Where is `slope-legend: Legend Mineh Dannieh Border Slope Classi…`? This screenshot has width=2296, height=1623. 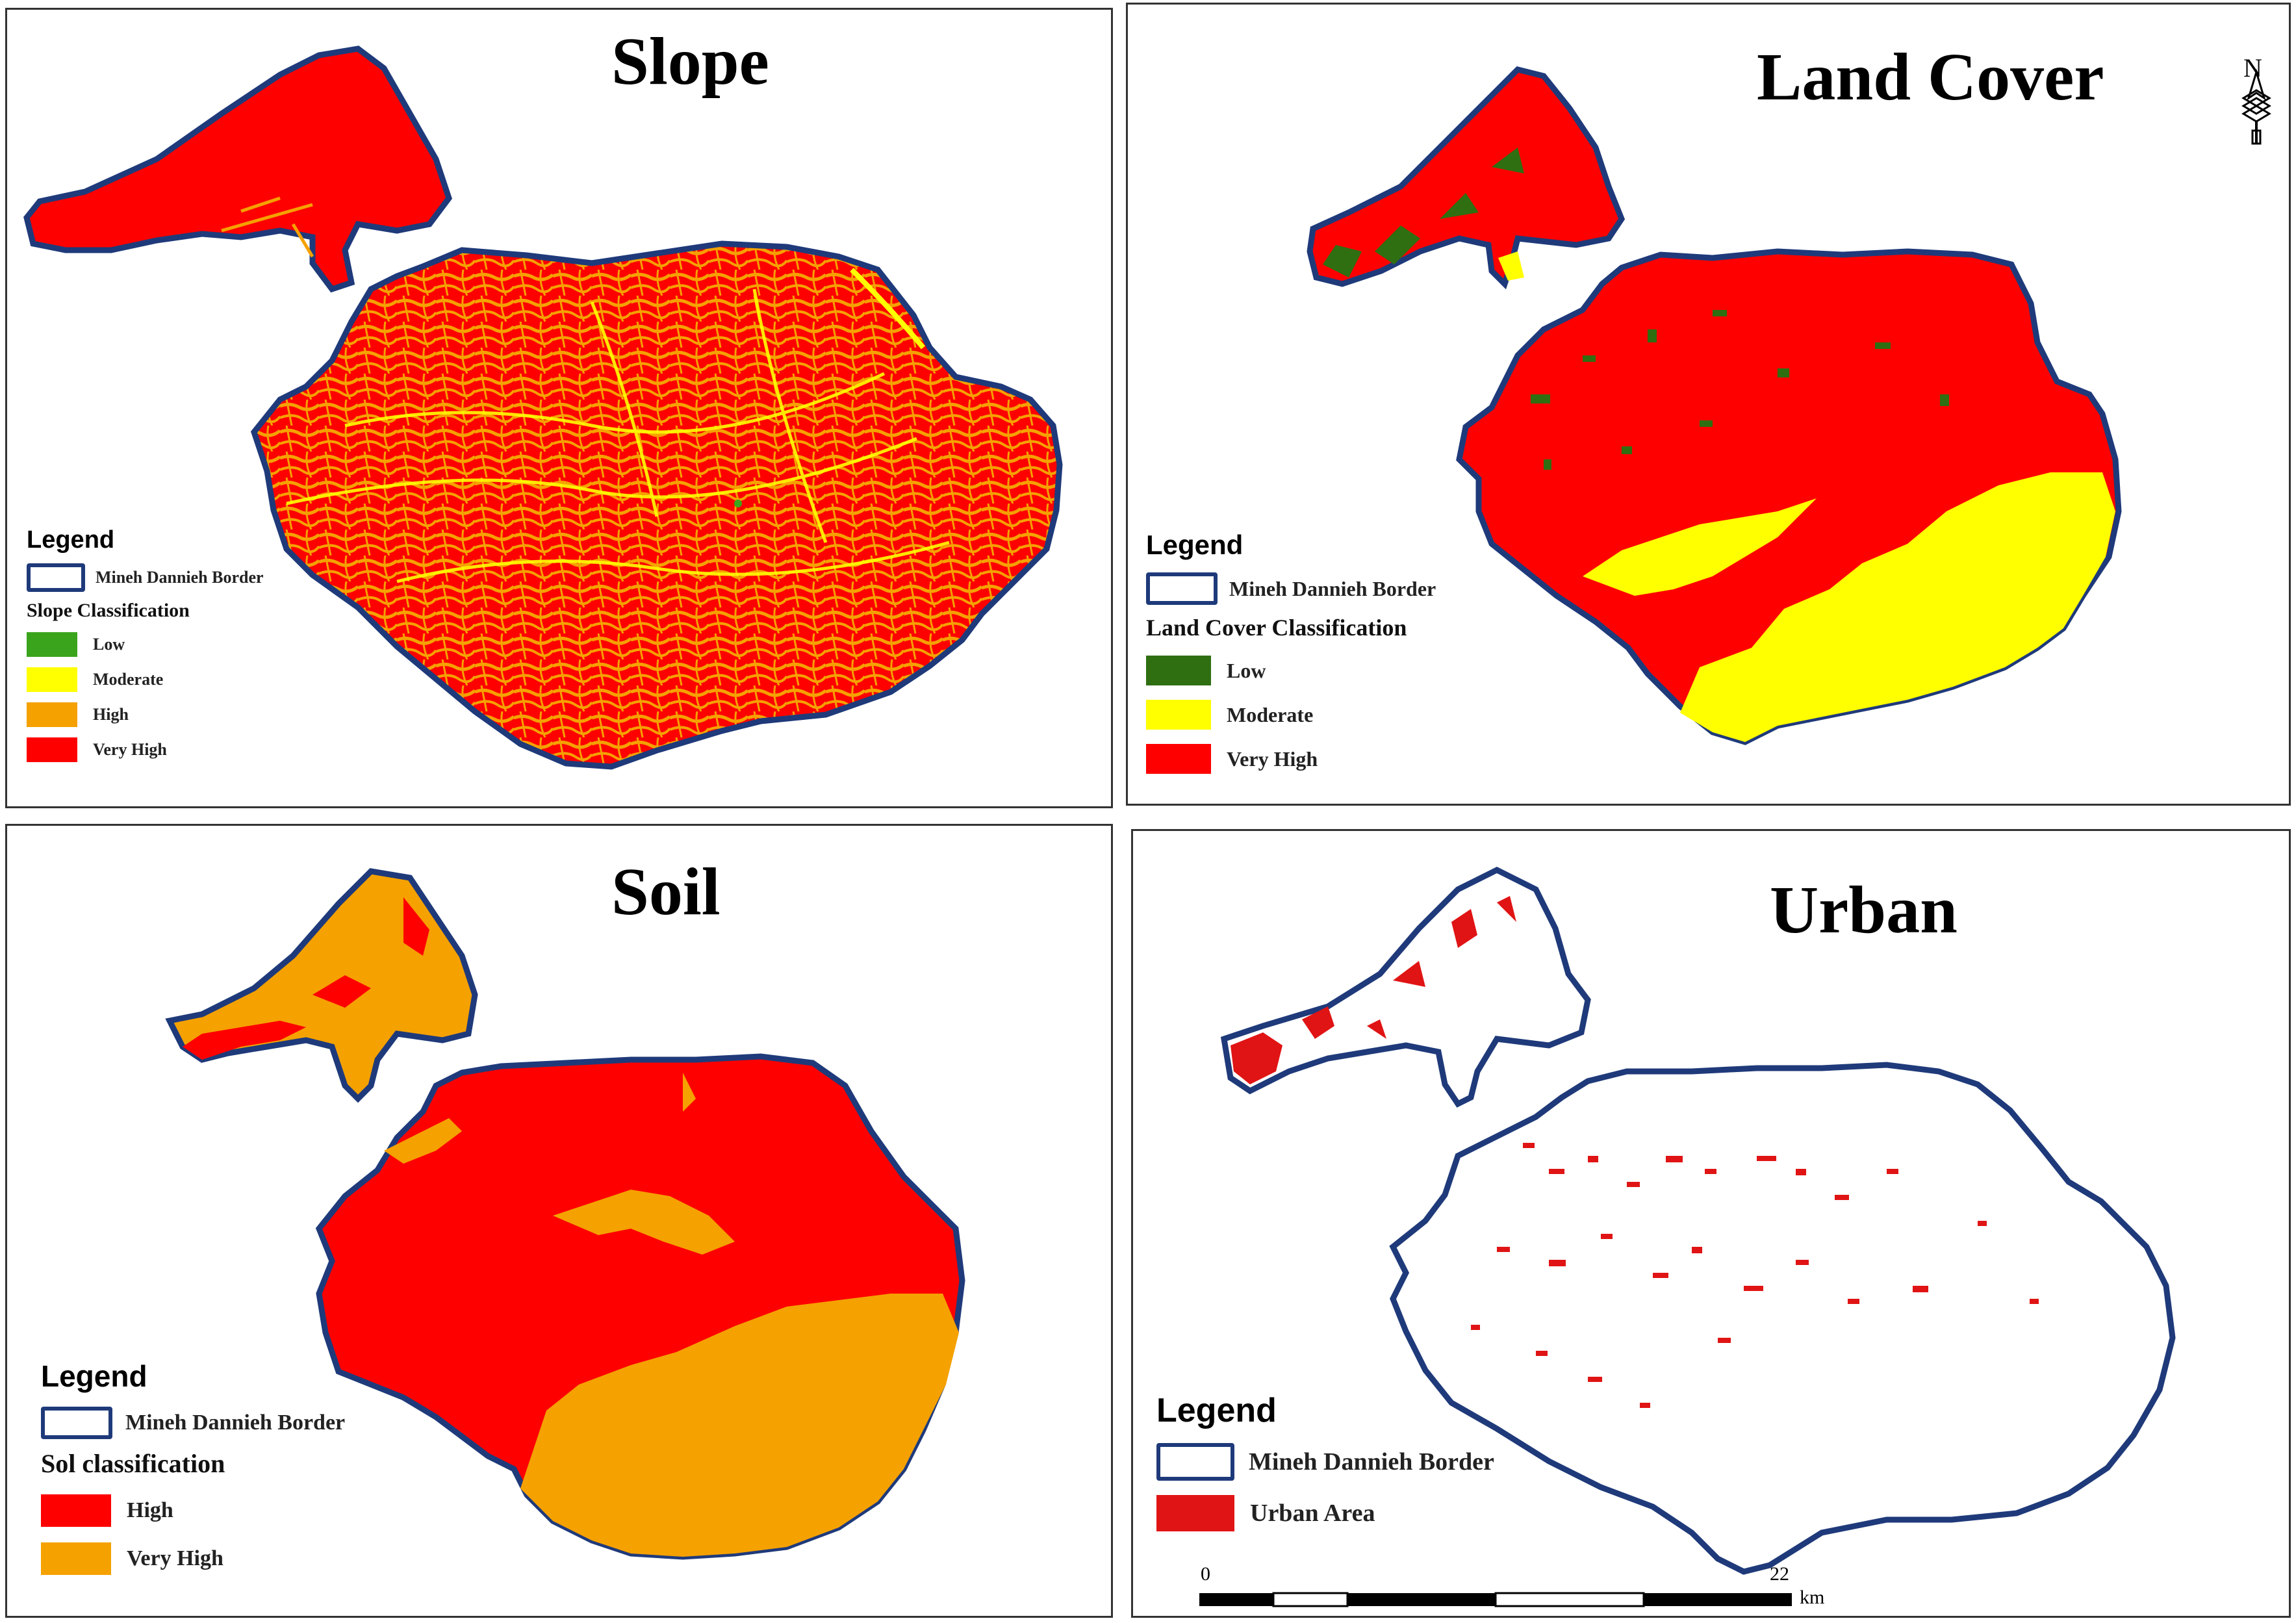 slope-legend: Legend Mineh Dannieh Border Slope Classi… is located at coordinates (145, 644).